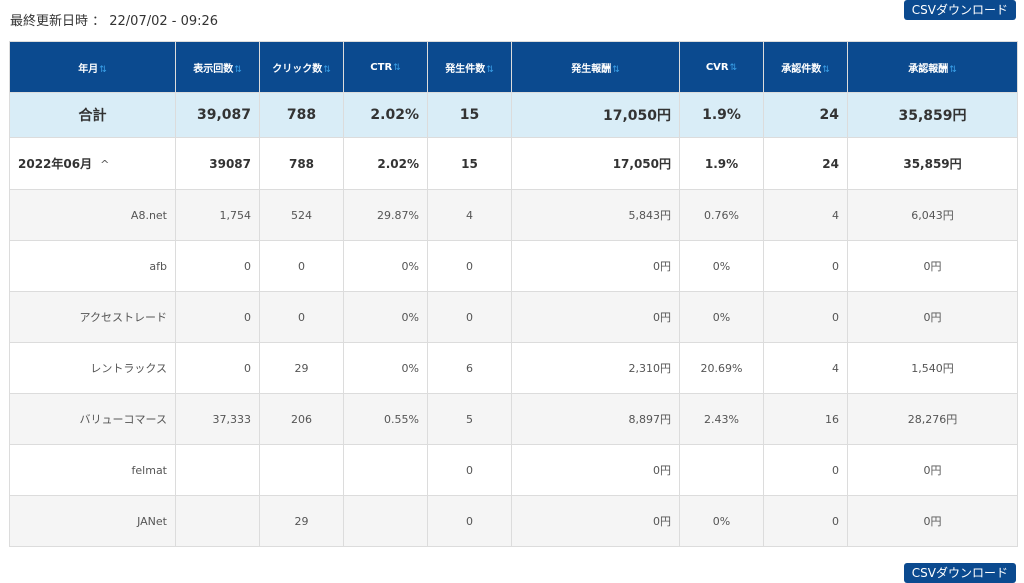 This screenshot has height=583, width=1024. I want to click on column-header: CVR⇅, so click(721, 67).